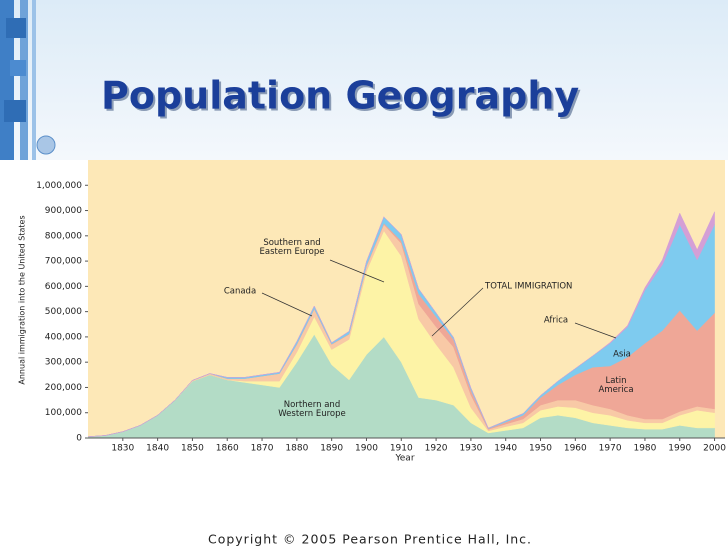 Image resolution: width=728 pixels, height=546 pixels. Describe the element at coordinates (644, 449) in the screenshot. I see `x-tick-label: 1980` at that location.